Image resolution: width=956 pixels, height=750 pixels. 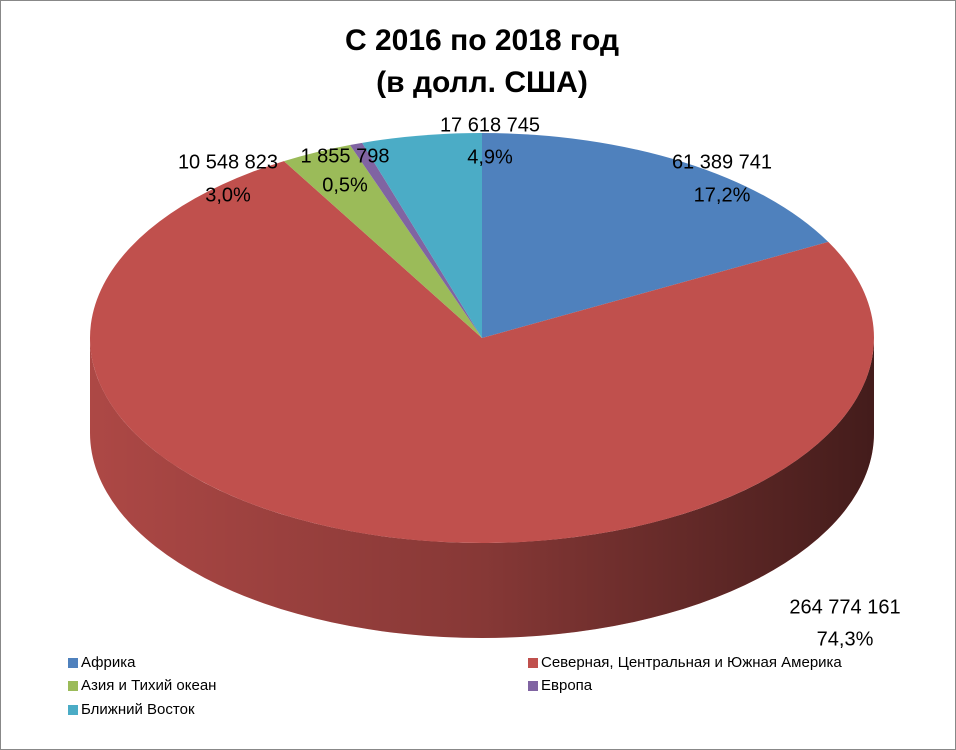 What do you see at coordinates (490, 157) in the screenshot?
I see `data-label-percent: 4,9%` at bounding box center [490, 157].